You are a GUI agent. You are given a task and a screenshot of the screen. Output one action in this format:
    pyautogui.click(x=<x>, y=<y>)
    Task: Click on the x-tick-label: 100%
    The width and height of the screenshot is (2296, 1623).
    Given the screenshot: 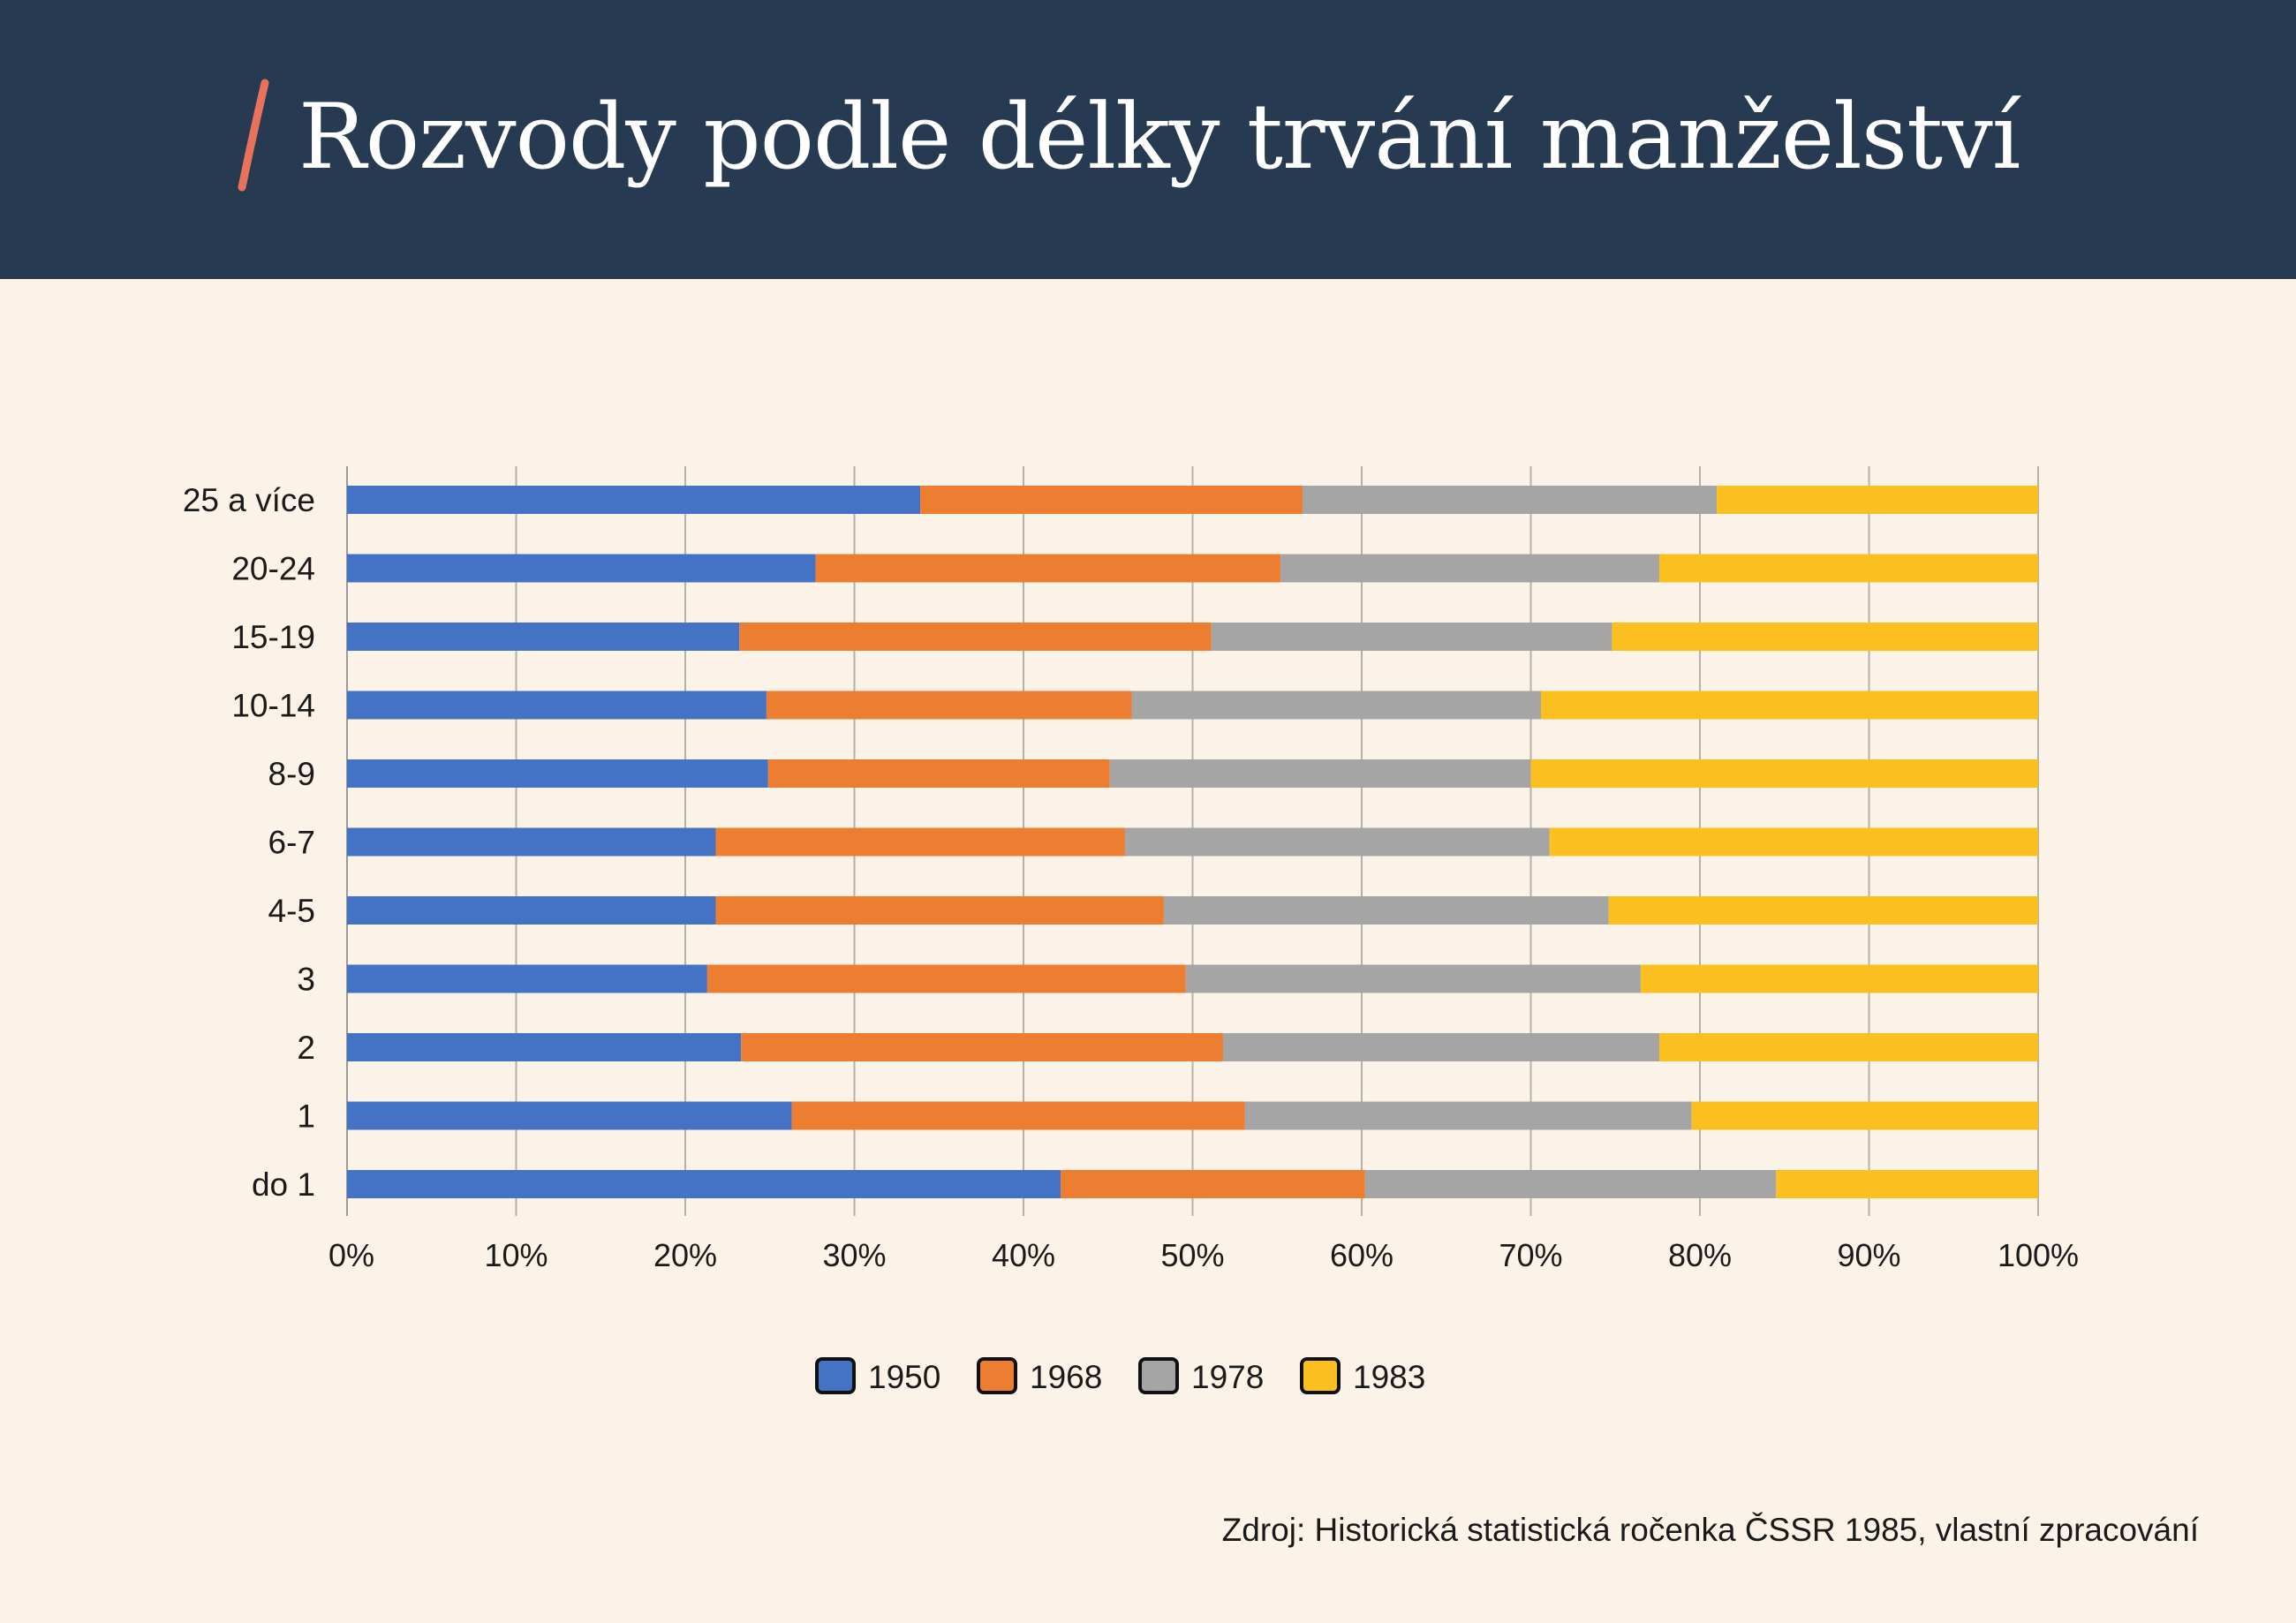 What is the action you would take?
    pyautogui.click(x=2039, y=1255)
    